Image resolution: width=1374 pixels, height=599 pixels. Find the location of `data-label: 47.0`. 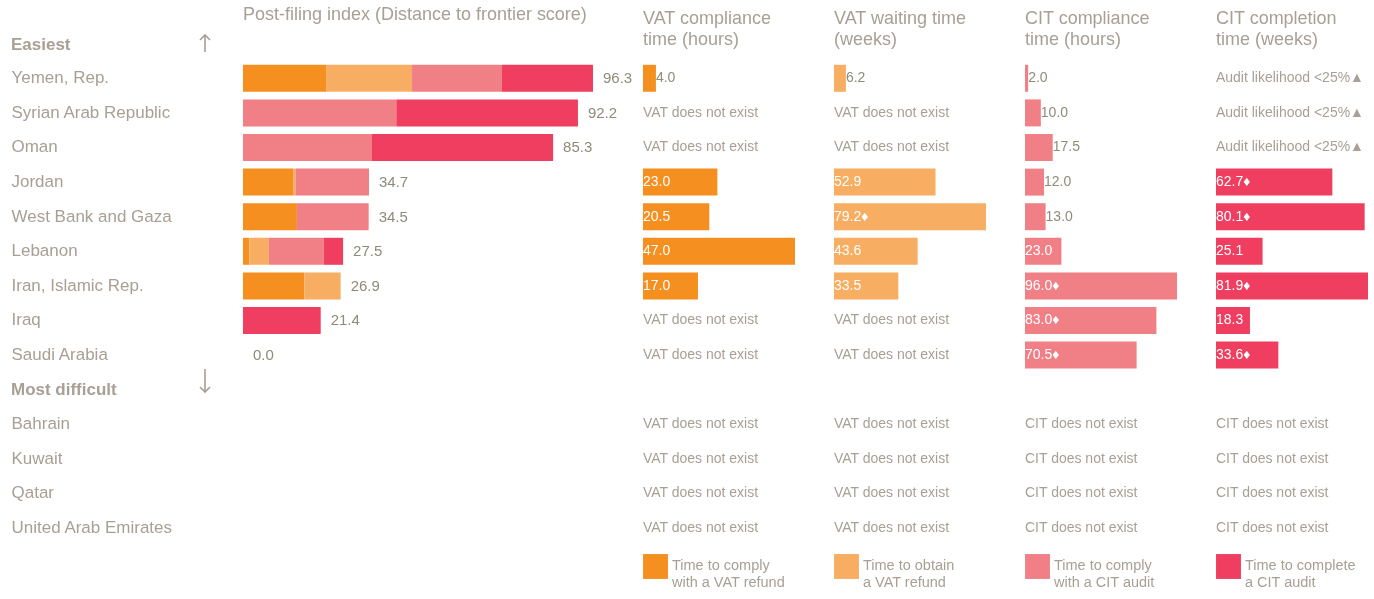

data-label: 47.0 is located at coordinates (657, 250).